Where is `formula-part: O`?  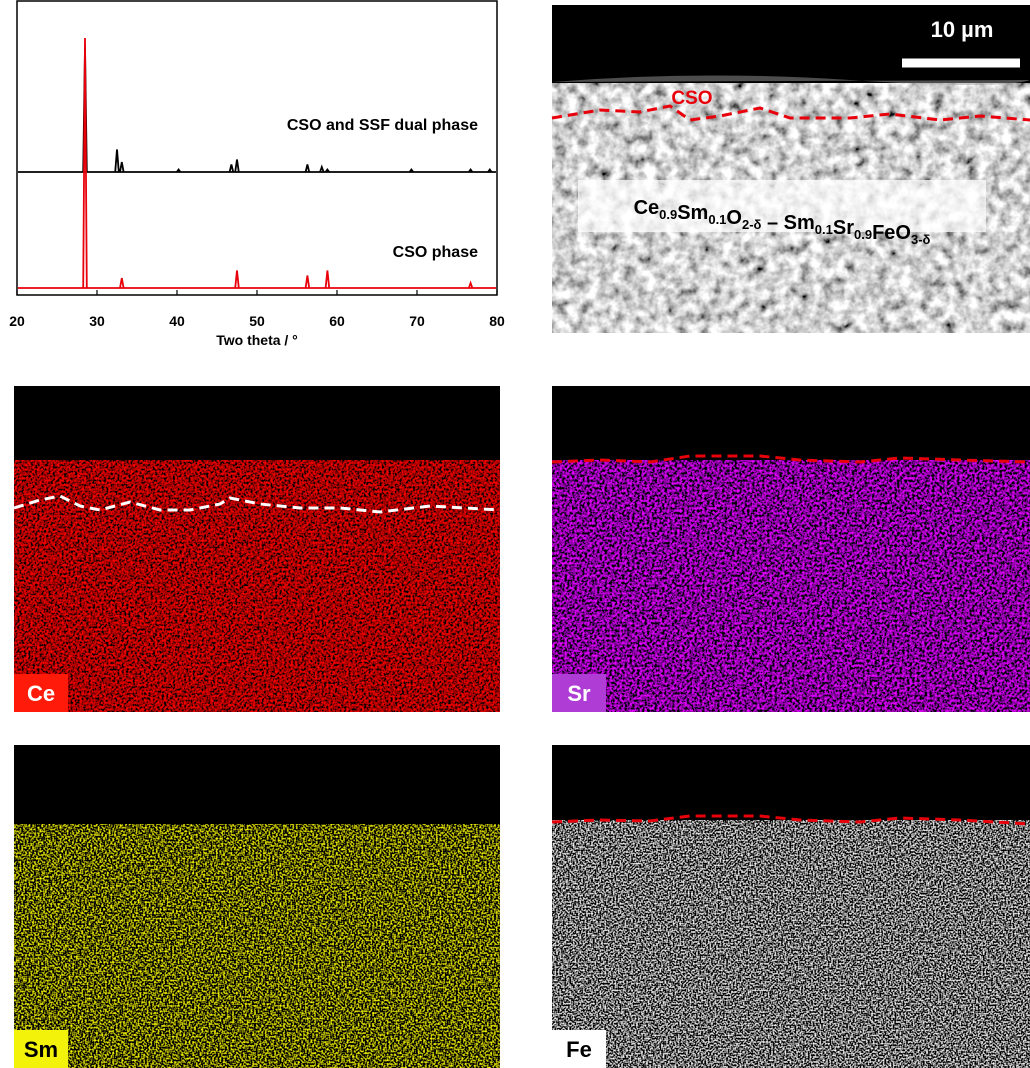 formula-part: O is located at coordinates (734, 218).